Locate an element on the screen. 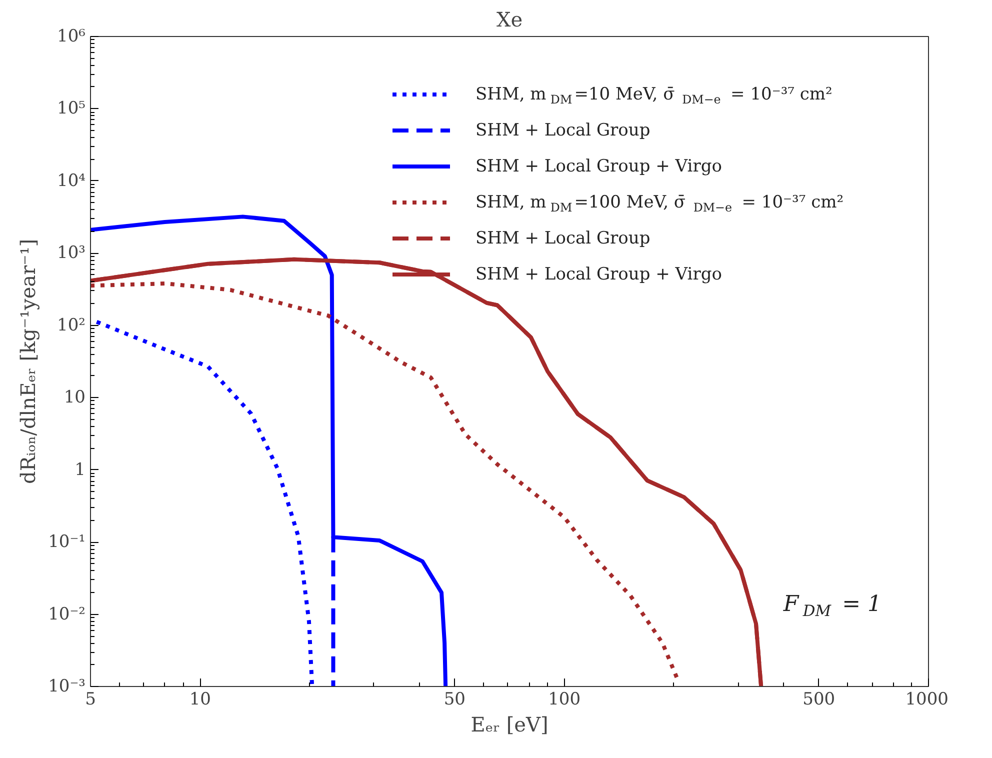 The height and width of the screenshot is (758, 992). y-tick-label: 10⁶ is located at coordinates (71, 36).